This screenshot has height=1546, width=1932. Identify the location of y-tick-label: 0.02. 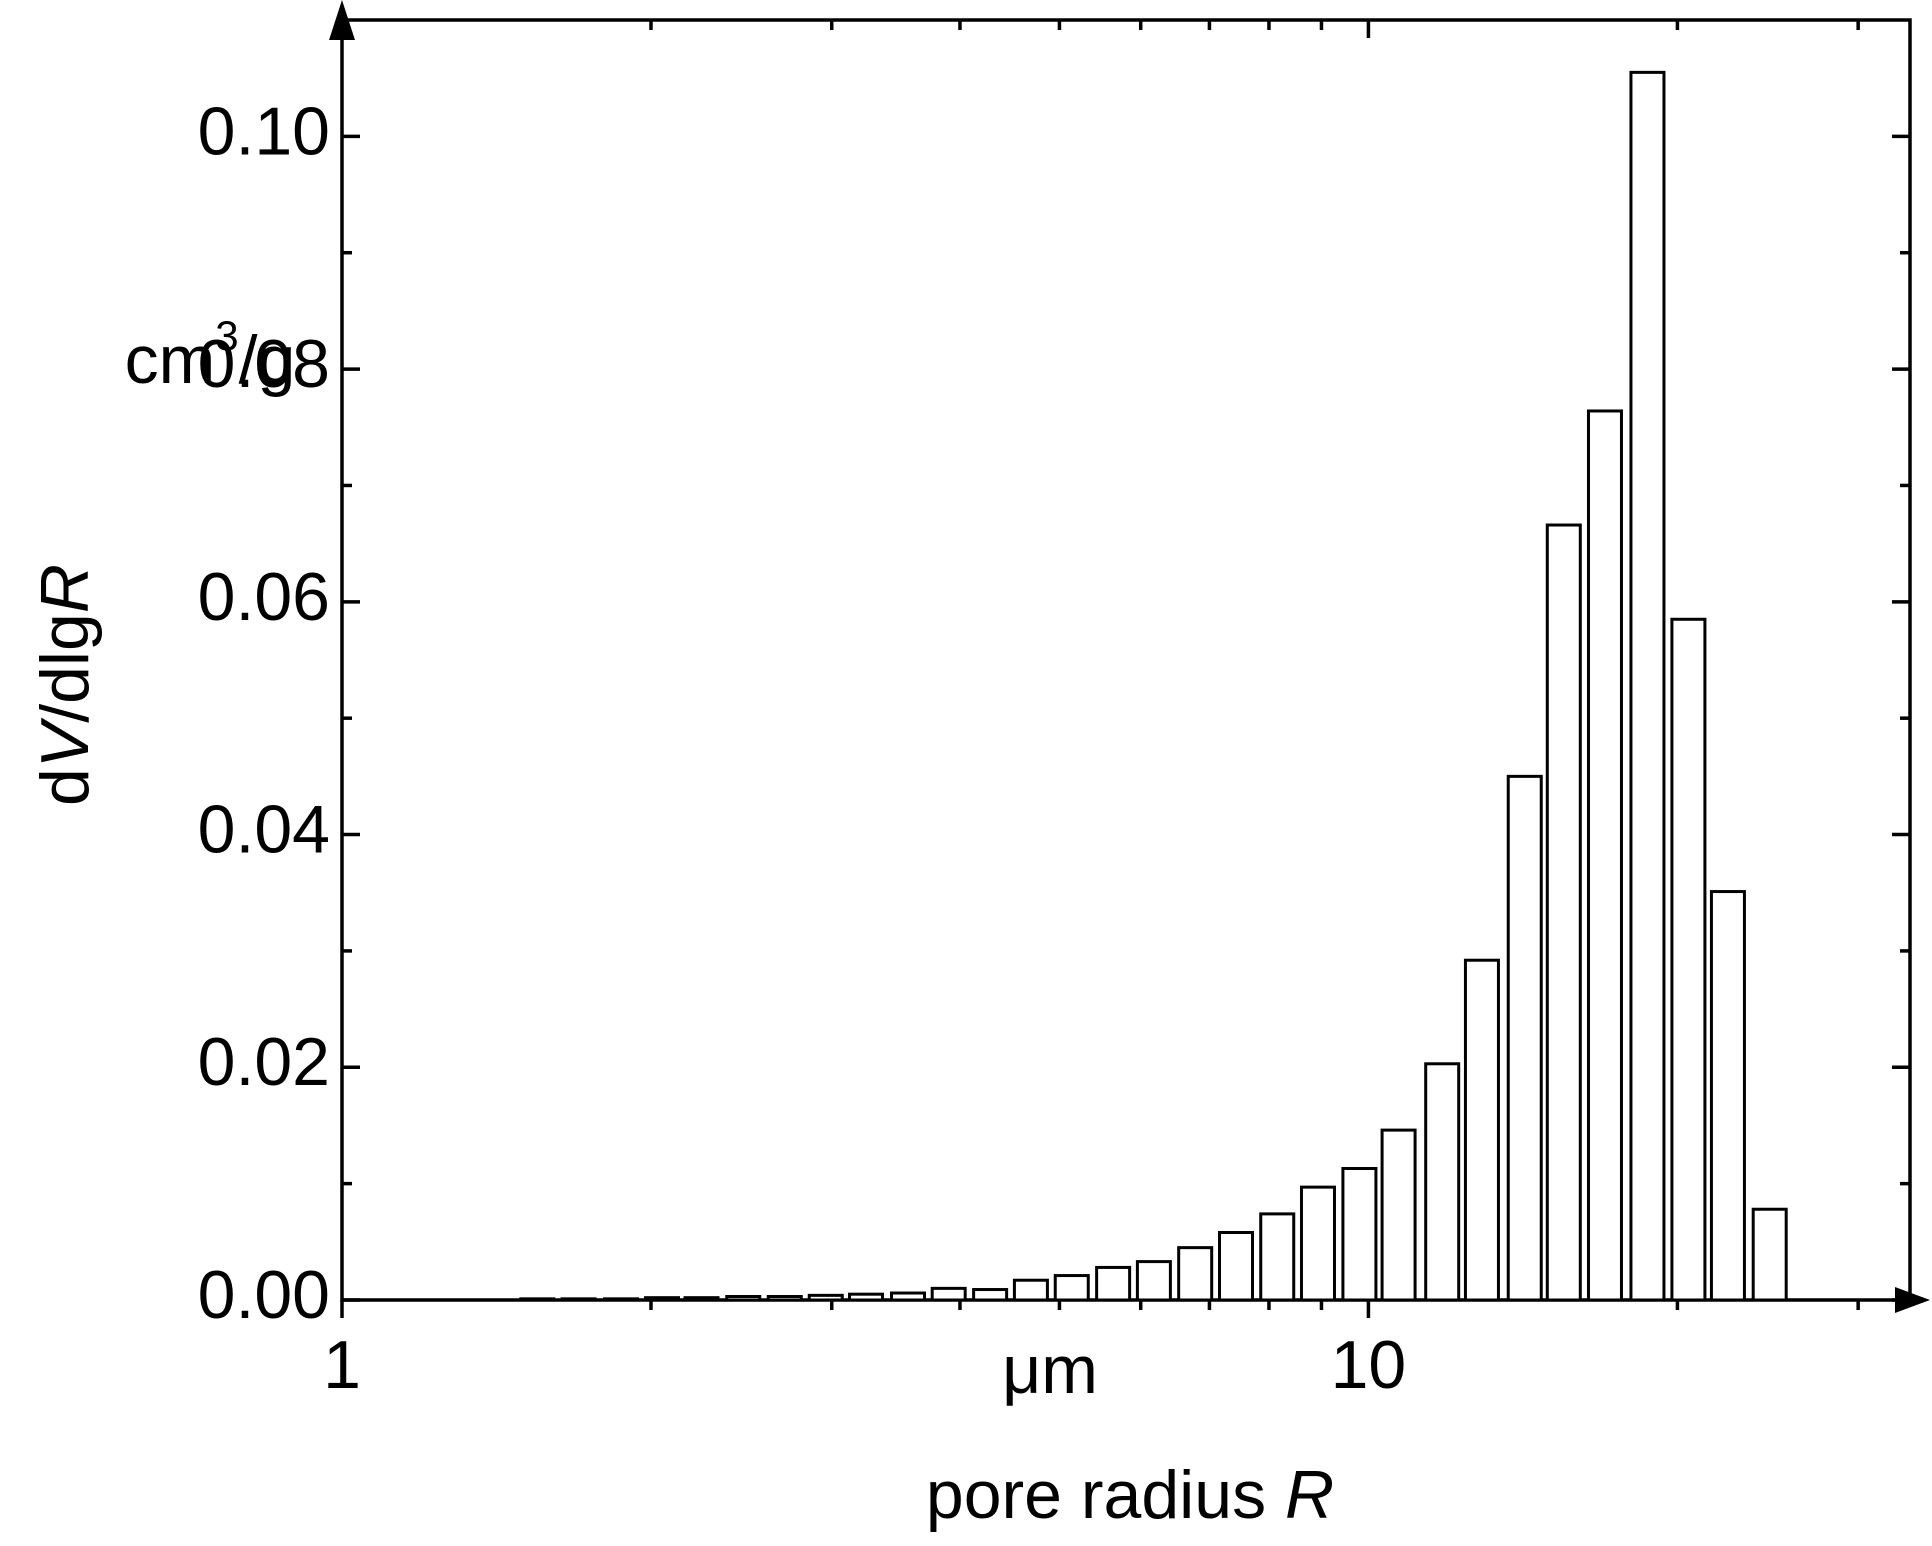
(264, 1062).